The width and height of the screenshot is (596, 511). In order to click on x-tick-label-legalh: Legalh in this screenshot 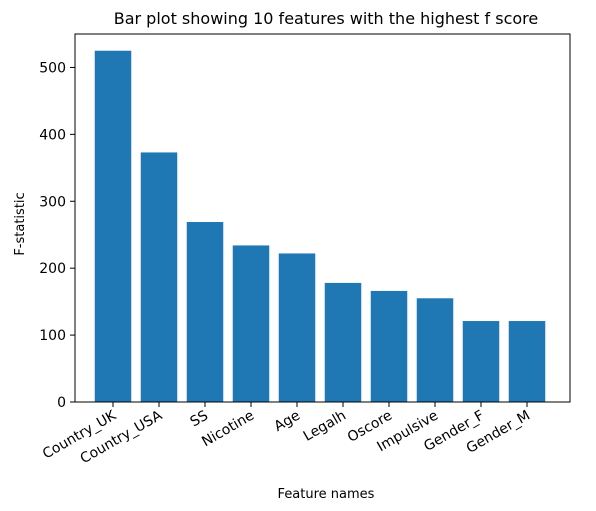, I will do `click(325, 426)`.